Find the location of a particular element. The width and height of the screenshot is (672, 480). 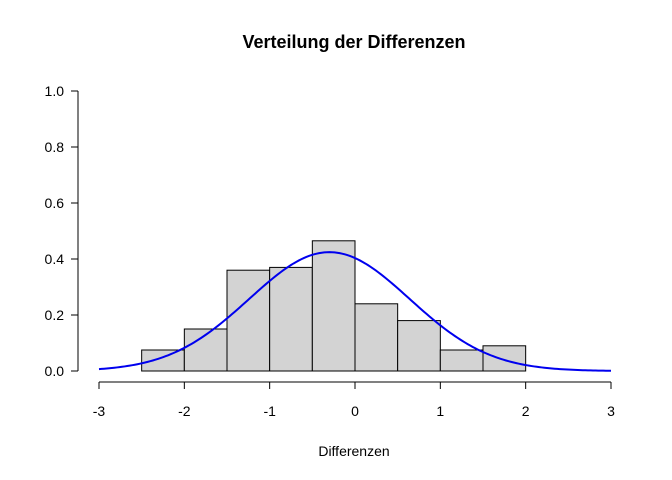

x-axis-label: Differenzen is located at coordinates (353, 451).